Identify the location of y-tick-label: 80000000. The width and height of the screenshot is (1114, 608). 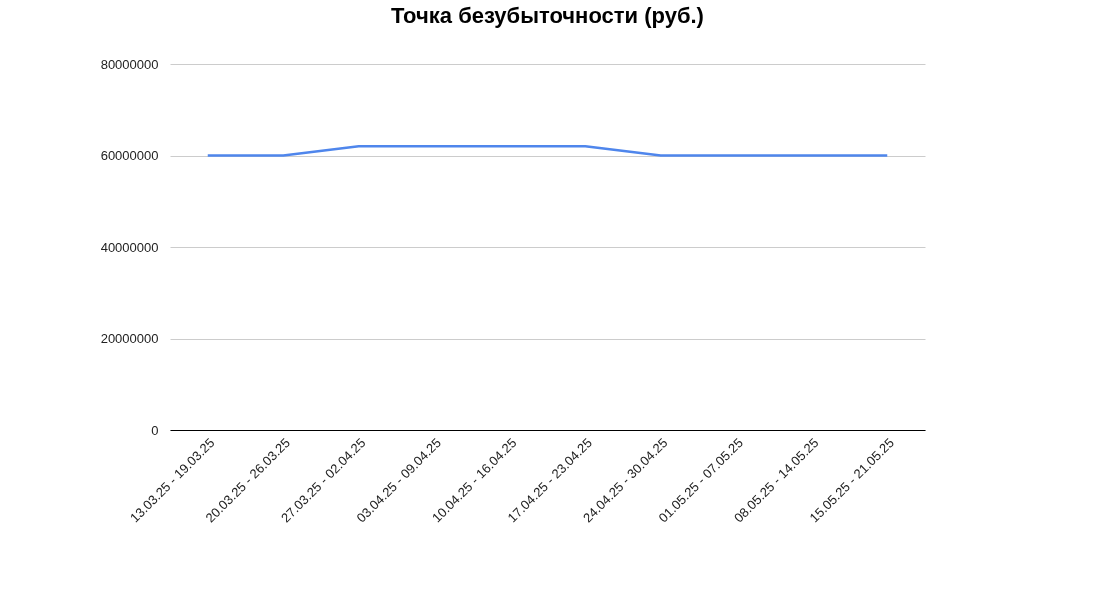
(129, 64).